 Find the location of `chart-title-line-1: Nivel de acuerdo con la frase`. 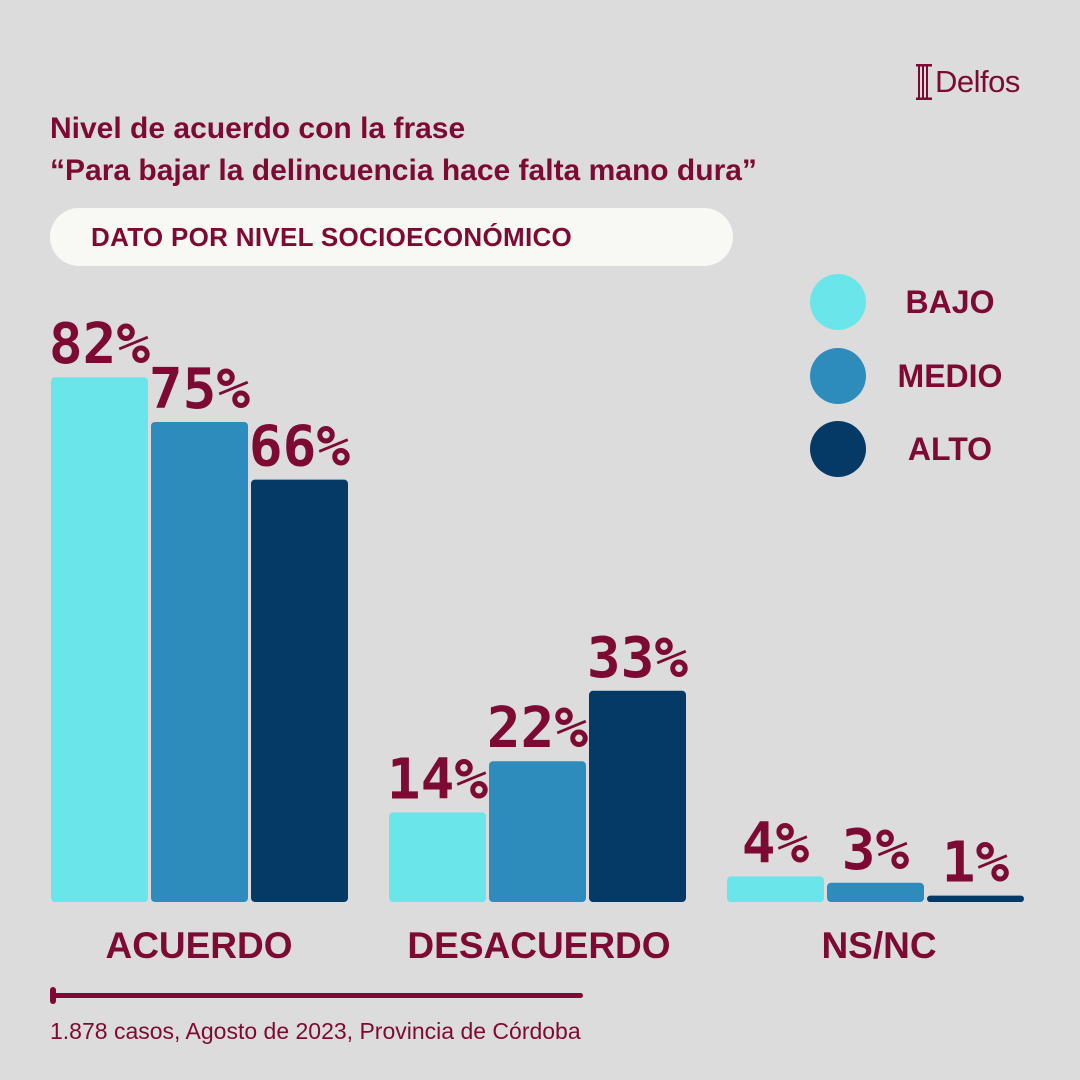

chart-title-line-1: Nivel de acuerdo con la frase is located at coordinates (258, 128).